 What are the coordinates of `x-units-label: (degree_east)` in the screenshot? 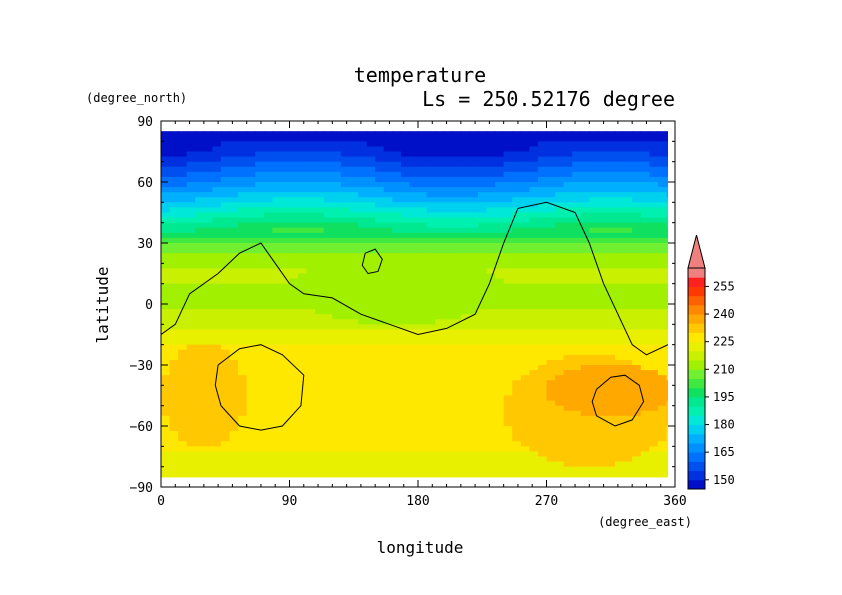 It's located at (645, 522).